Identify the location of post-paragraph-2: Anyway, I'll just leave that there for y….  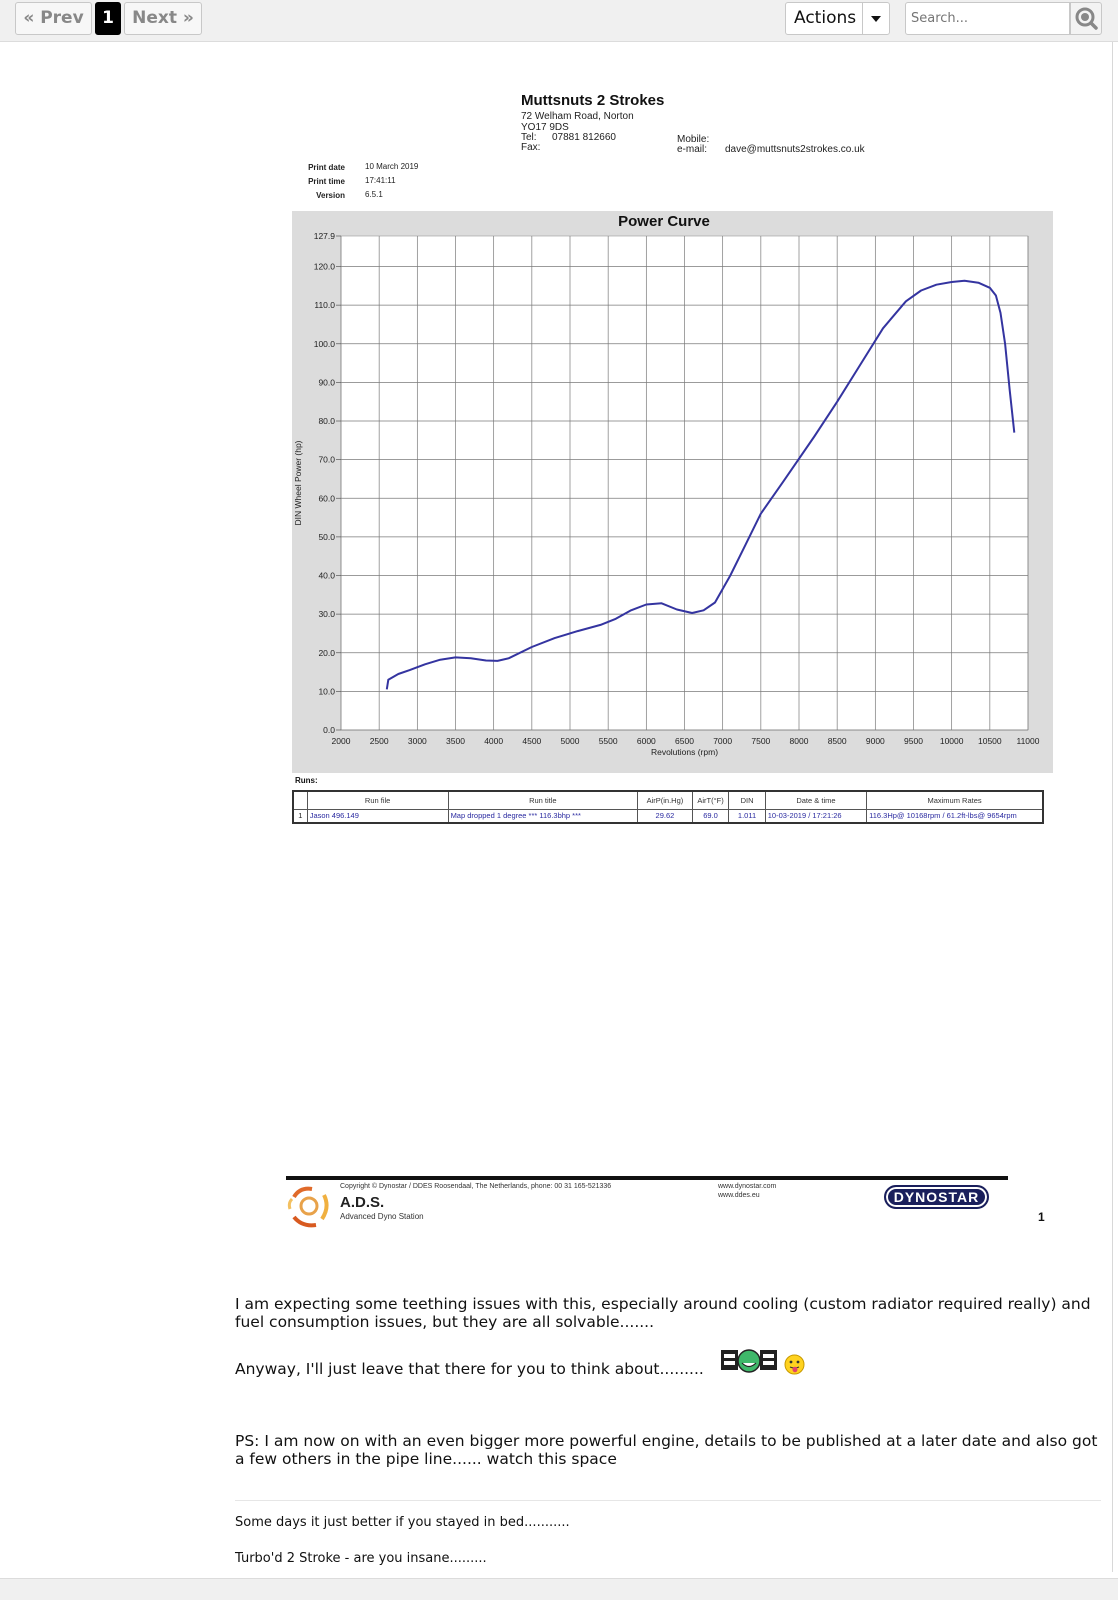
(668, 1369).